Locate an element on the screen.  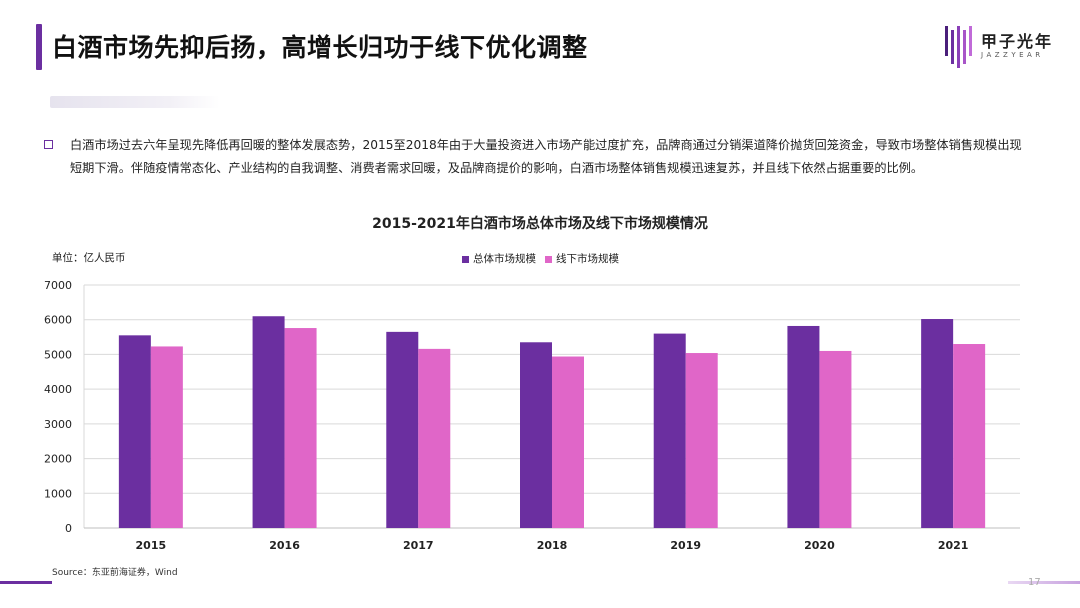
bar-offline-2021 is located at coordinates (969, 436).